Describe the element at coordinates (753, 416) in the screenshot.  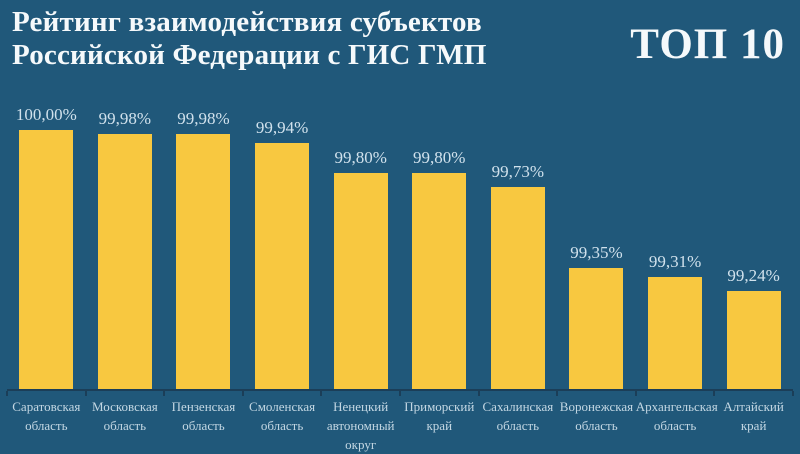
I see `category-label: Алтайский край` at that location.